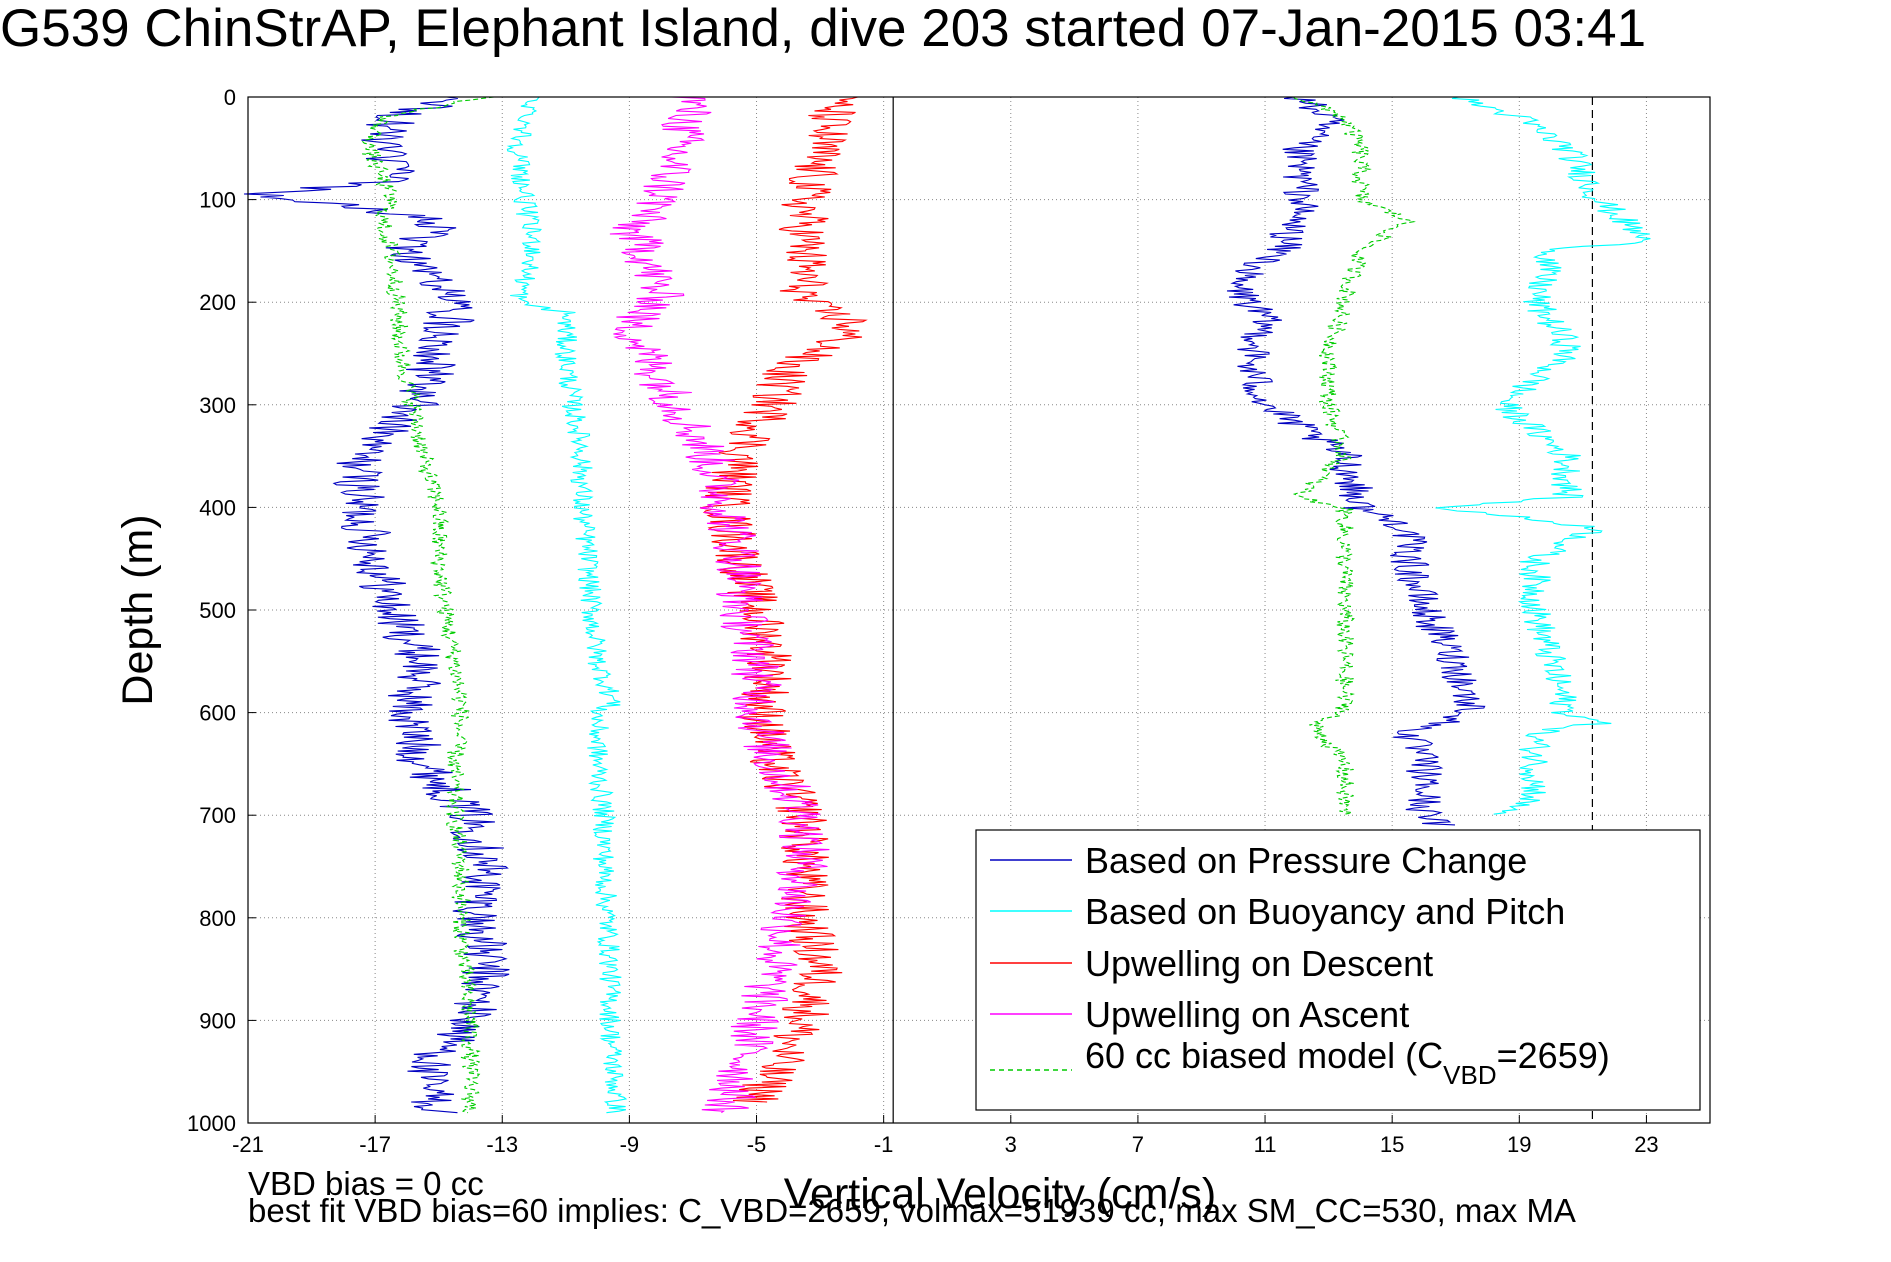  Describe the element at coordinates (783, 599) in the screenshot. I see `series-line-descent` at that location.